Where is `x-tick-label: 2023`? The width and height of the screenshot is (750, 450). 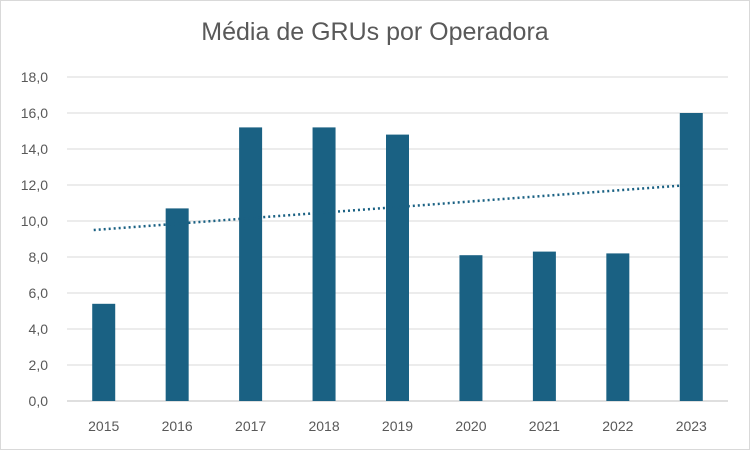
x-tick-label: 2023 is located at coordinates (691, 426).